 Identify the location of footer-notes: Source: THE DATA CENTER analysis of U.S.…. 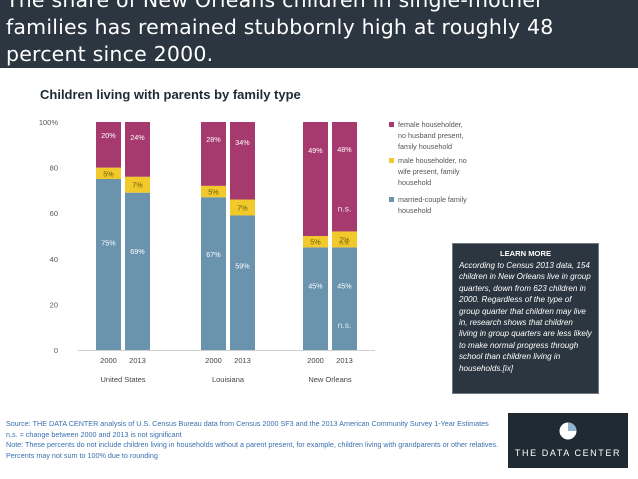
(253, 440).